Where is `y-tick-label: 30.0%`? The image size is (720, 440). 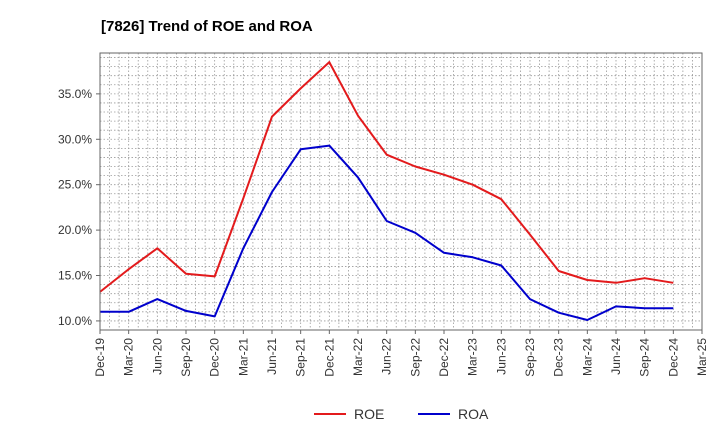
y-tick-label: 30.0% is located at coordinates (75, 139).